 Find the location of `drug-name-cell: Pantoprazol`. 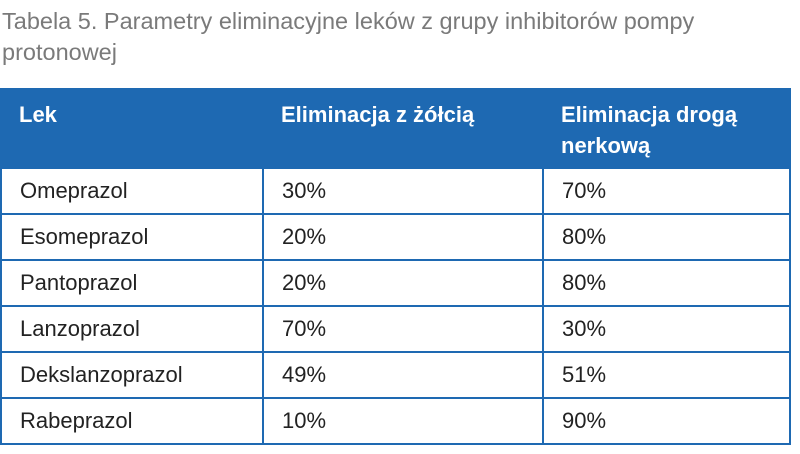

drug-name-cell: Pantoprazol is located at coordinates (132, 283).